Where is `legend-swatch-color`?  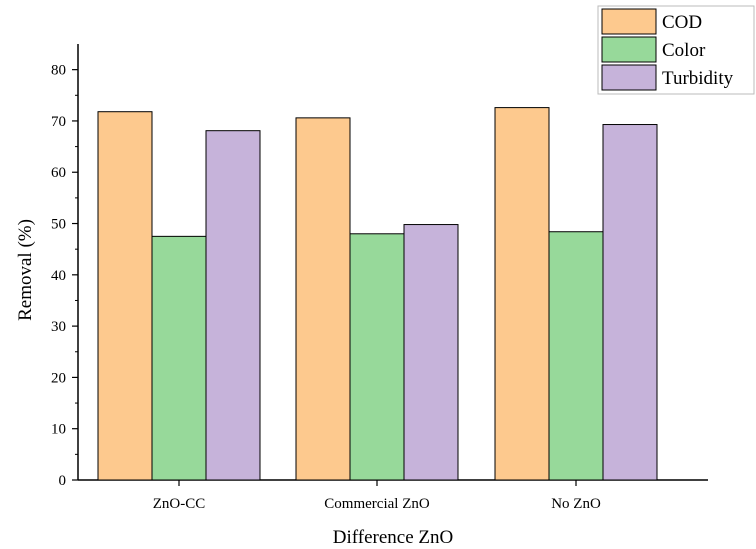
legend-swatch-color is located at coordinates (629, 49).